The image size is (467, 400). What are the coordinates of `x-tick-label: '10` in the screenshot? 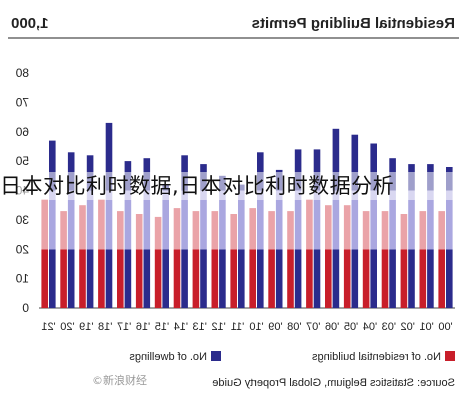 It's located at (256, 327).